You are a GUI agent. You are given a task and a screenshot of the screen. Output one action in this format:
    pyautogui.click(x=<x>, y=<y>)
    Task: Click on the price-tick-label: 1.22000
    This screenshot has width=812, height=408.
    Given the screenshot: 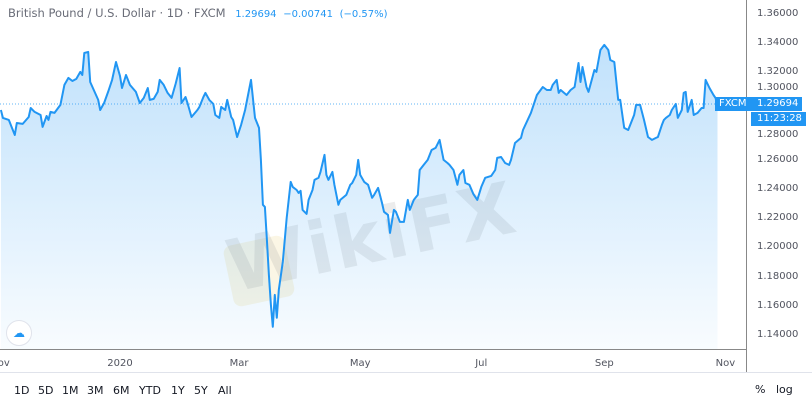 What is the action you would take?
    pyautogui.click(x=778, y=218)
    